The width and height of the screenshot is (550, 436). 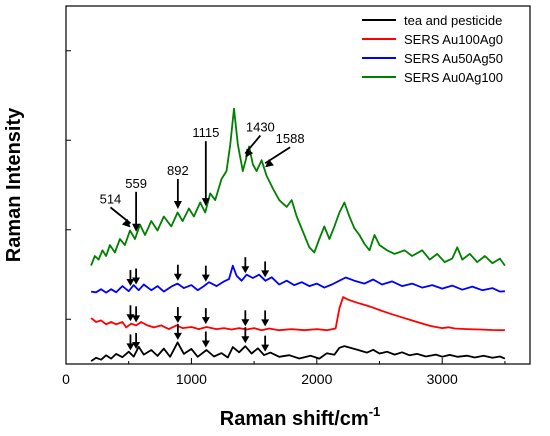 I want to click on y-axis-title: Raman Intensity, so click(x=14, y=184).